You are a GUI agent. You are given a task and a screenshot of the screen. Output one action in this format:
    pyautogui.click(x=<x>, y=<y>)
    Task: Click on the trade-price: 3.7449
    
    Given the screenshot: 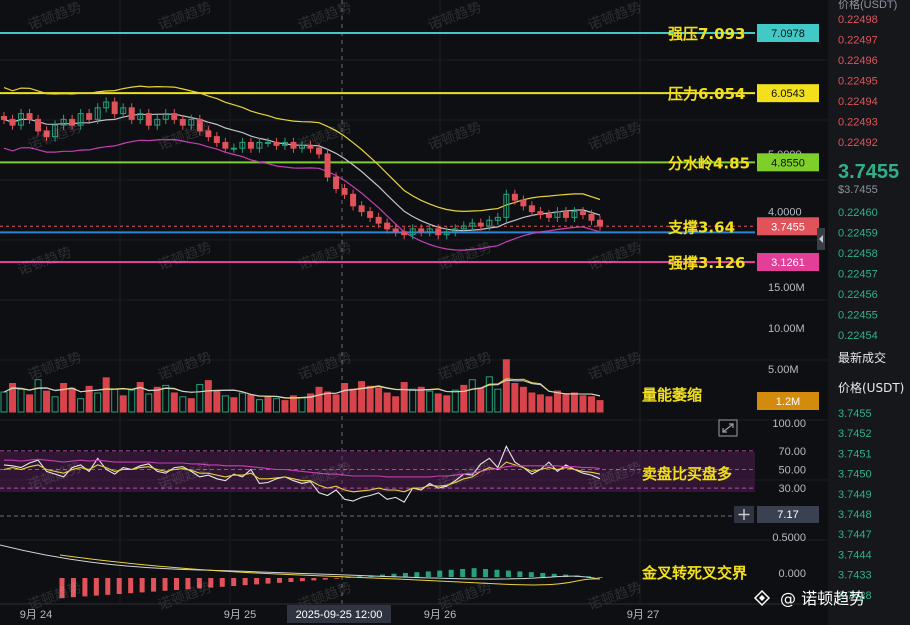 What is the action you would take?
    pyautogui.click(x=855, y=495)
    